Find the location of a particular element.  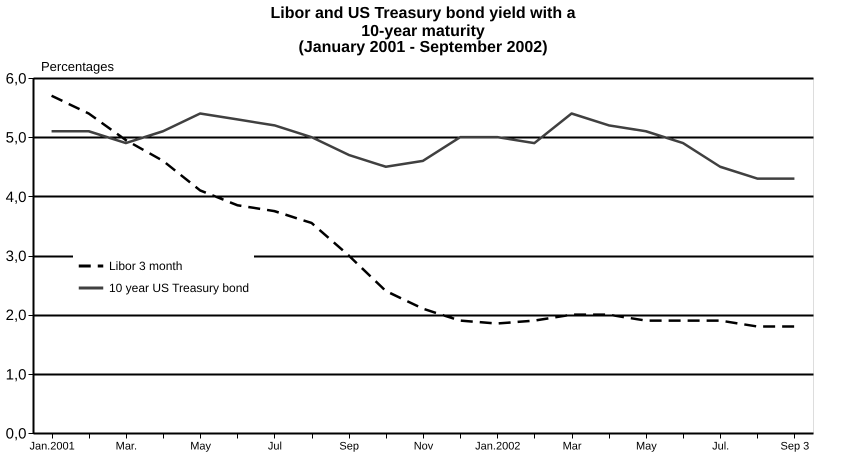

legend-label: Libor 3 month is located at coordinates (145, 266).